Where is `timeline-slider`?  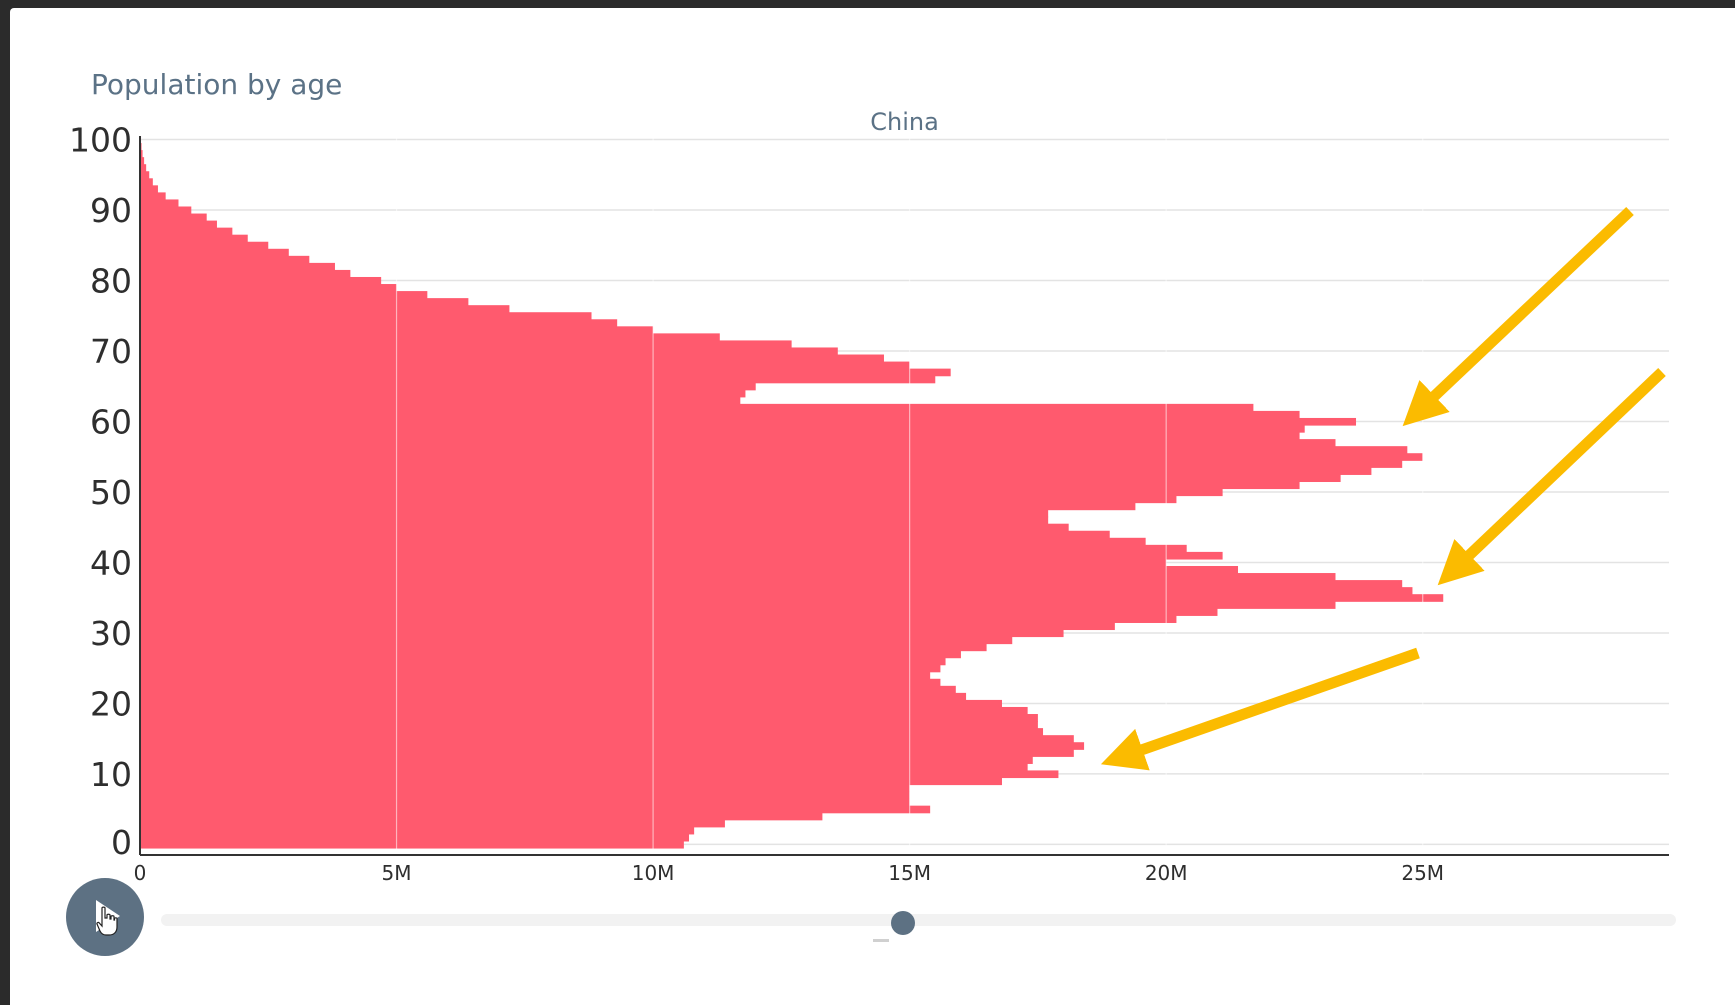 timeline-slider is located at coordinates (918, 920).